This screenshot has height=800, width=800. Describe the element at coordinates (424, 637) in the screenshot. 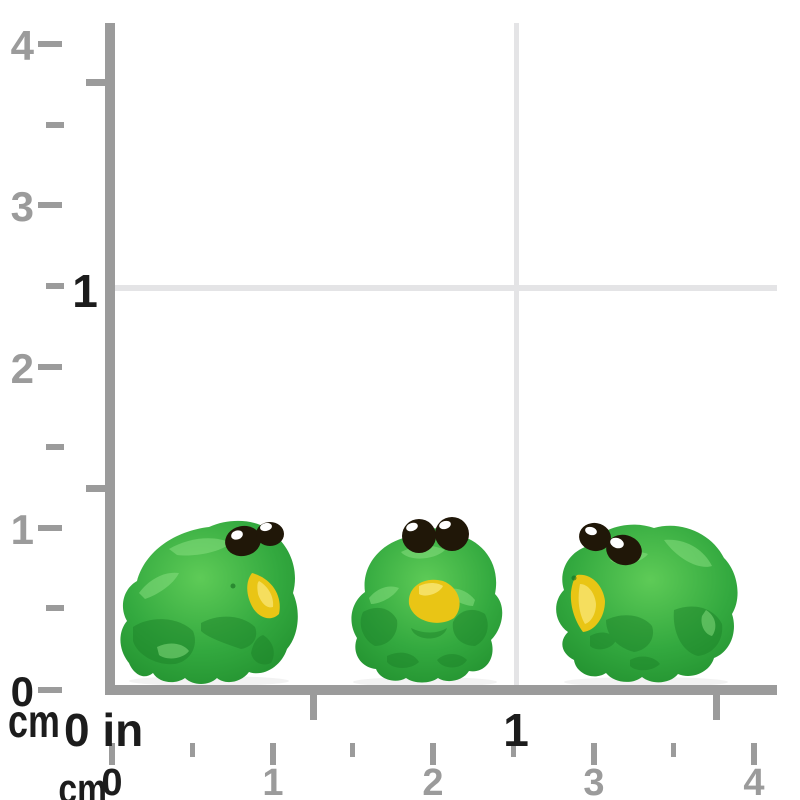

I see `frog-leg-shading` at that location.